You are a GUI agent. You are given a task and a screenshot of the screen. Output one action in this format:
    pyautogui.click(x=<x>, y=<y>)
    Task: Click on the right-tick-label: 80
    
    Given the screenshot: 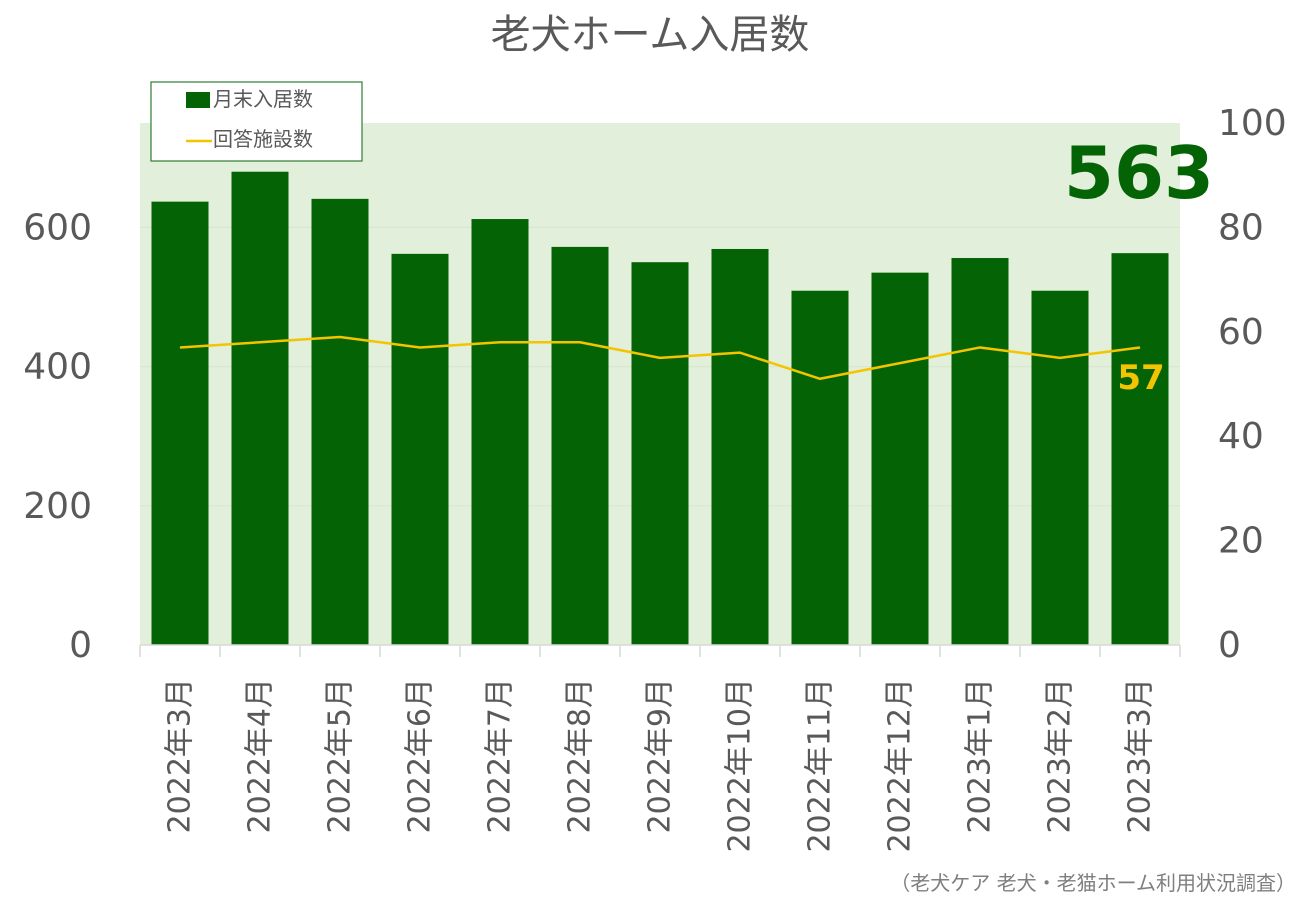 What is the action you would take?
    pyautogui.click(x=1241, y=227)
    